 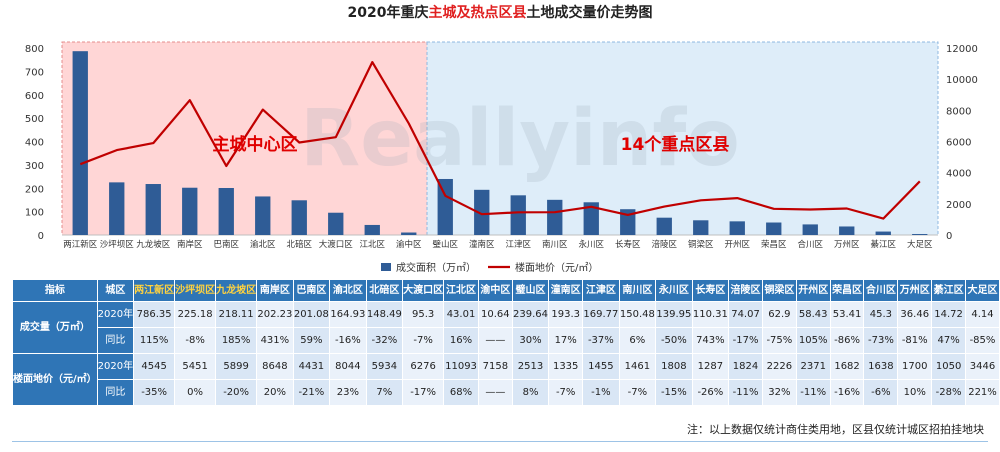 I want to click on table-cell: 1287, so click(x=710, y=366).